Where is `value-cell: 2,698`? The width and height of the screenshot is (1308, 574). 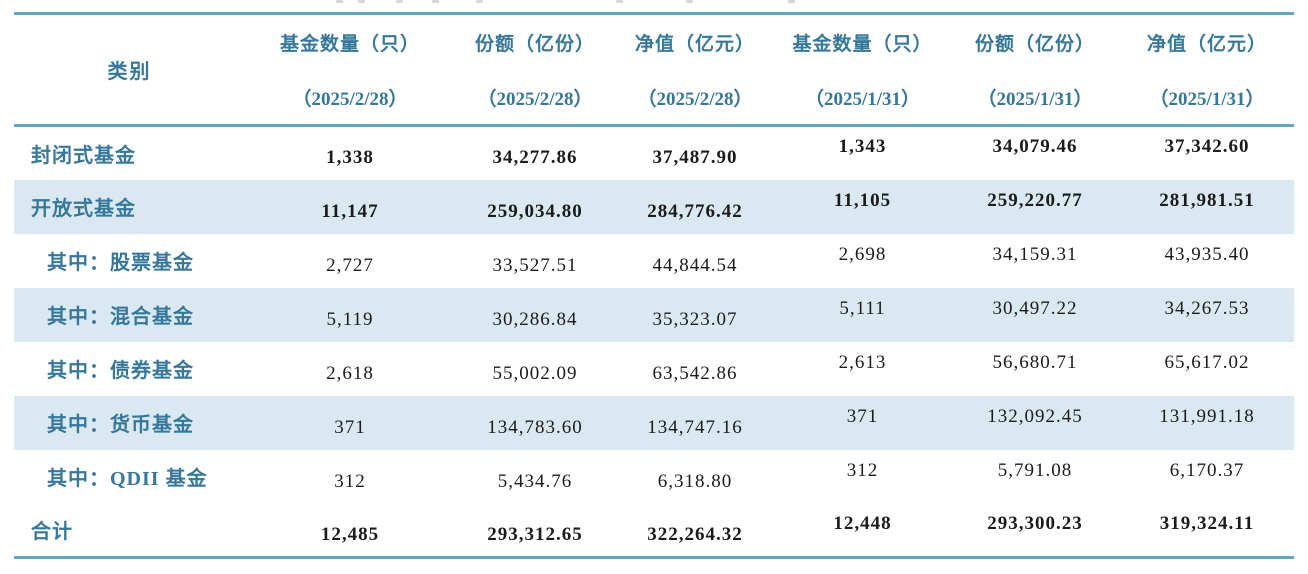
value-cell: 2,698 is located at coordinates (862, 261).